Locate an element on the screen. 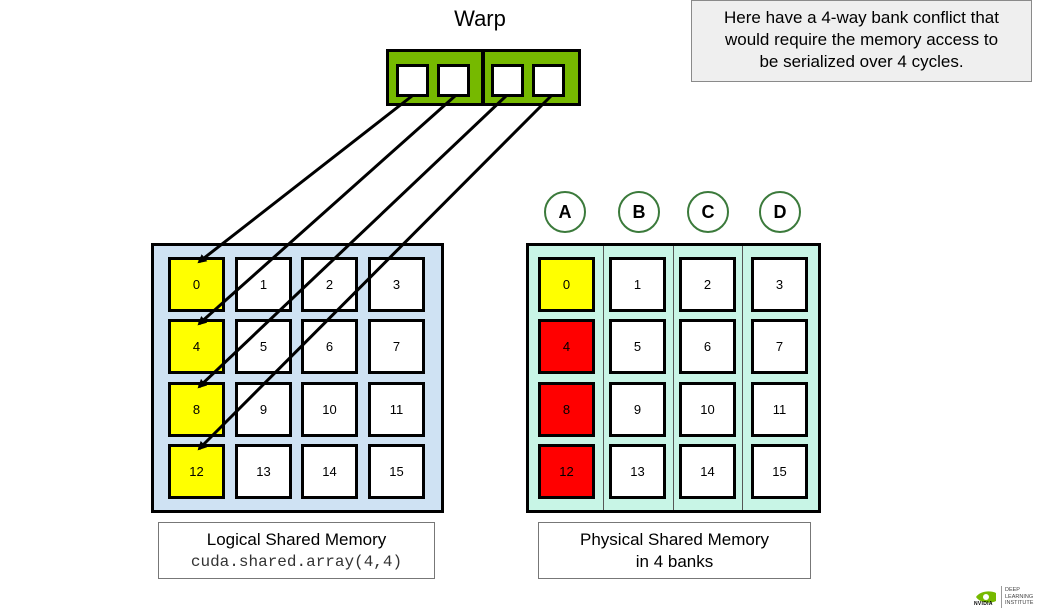 Image resolution: width=1045 pixels, height=616 pixels. physical-cell-15: 15 is located at coordinates (779, 471).